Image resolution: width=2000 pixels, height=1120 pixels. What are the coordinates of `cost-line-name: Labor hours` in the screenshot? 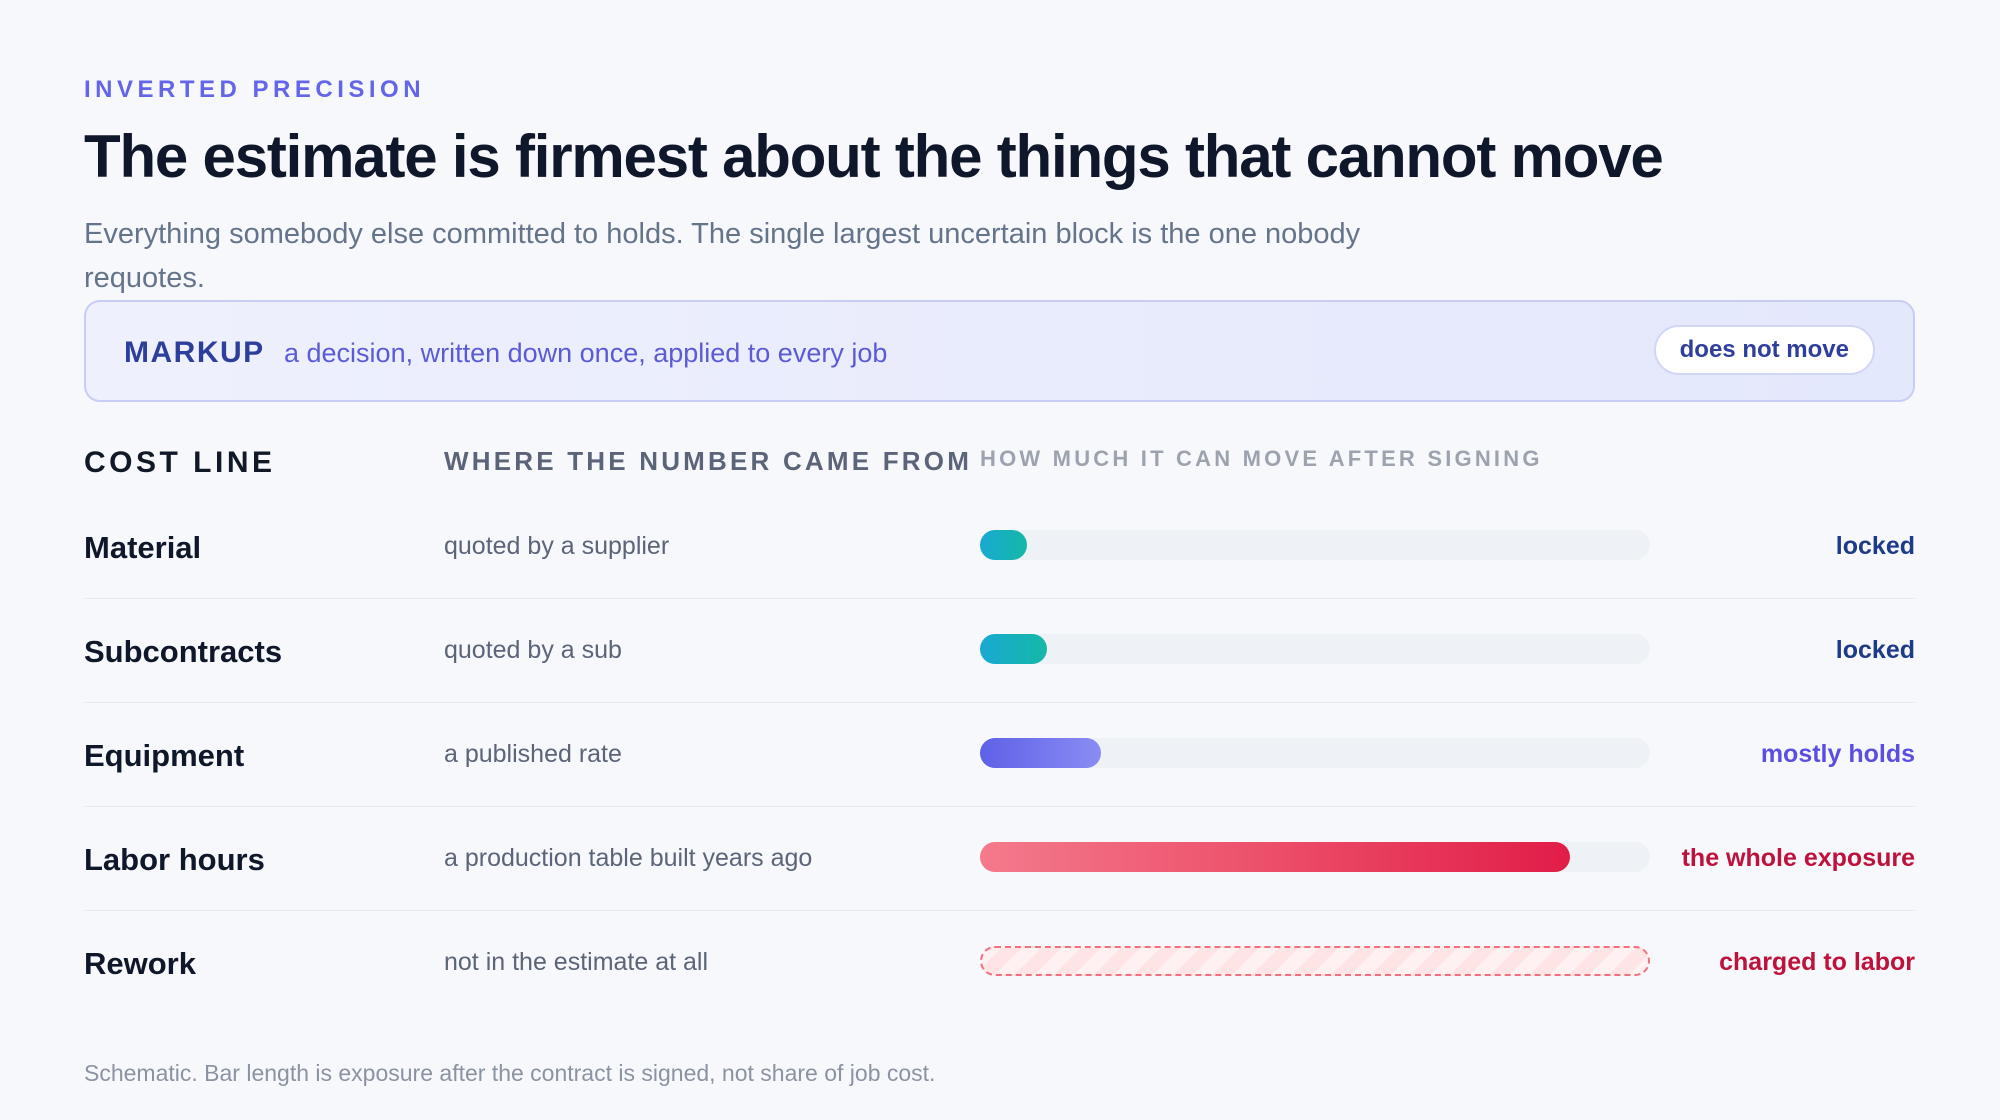 It's located at (174, 859).